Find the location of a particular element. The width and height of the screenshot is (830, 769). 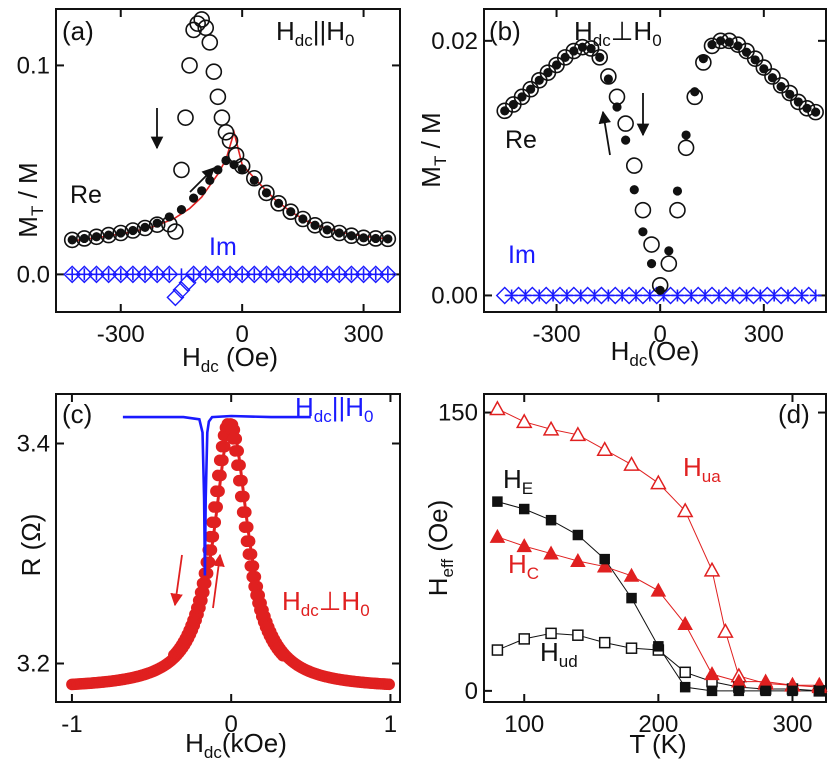

x-tick-label: 0 is located at coordinates (231, 724).